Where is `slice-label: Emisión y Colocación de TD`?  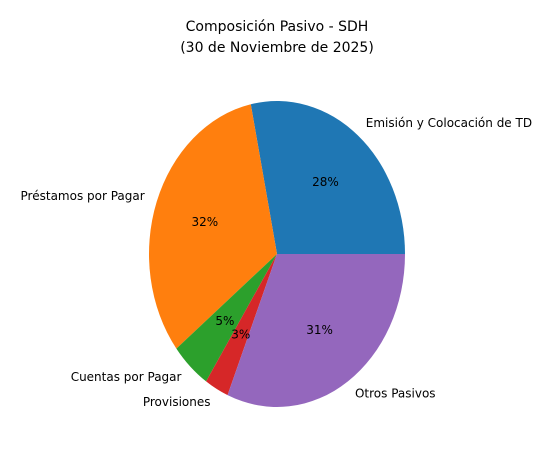
slice-label: Emisión y Colocación de TD is located at coordinates (449, 123).